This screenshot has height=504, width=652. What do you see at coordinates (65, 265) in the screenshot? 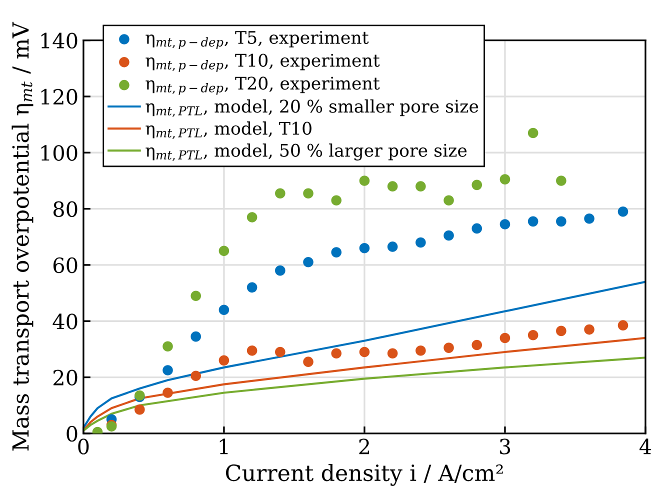
I see `y-tick-label: 60` at bounding box center [65, 265].